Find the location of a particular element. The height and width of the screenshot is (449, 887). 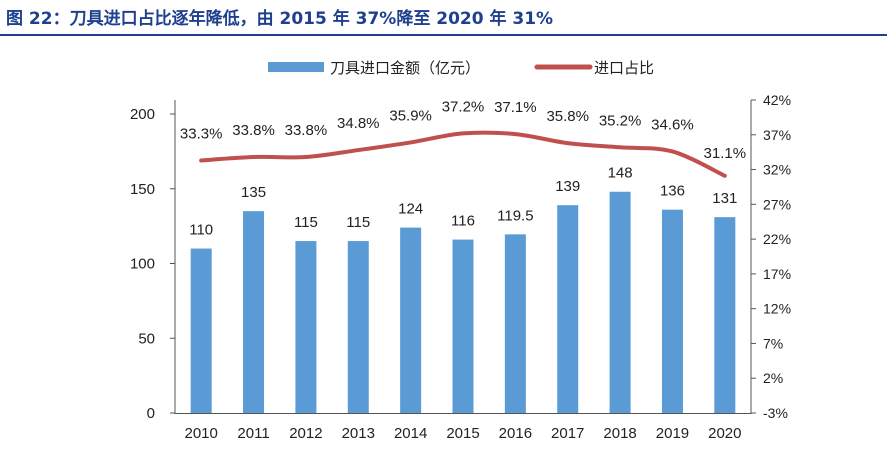

left-tick-label: 50 is located at coordinates (146, 338).